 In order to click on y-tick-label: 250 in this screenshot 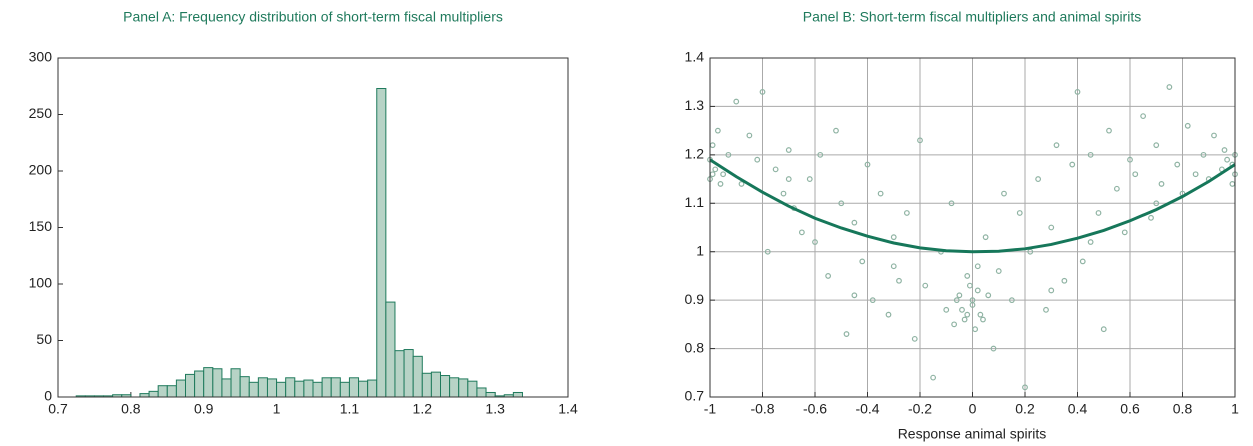, I will do `click(41, 113)`.